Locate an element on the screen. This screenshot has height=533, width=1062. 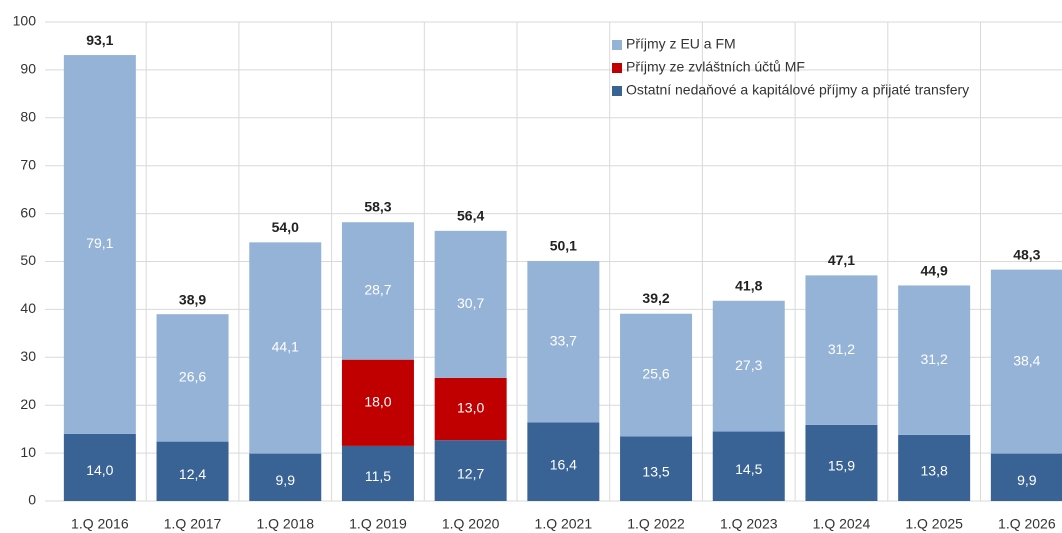
total-label: 47,1 is located at coordinates (841, 260).